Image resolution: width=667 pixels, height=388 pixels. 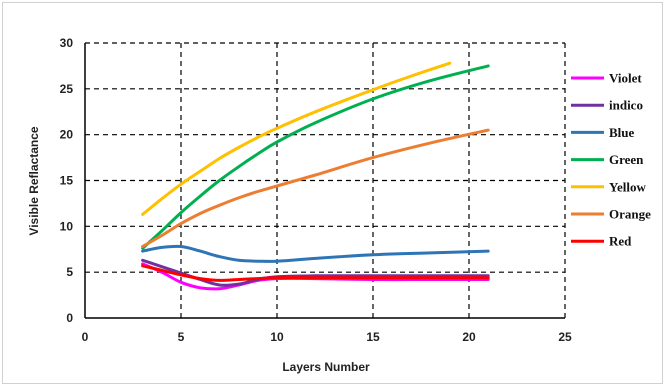 What do you see at coordinates (326, 367) in the screenshot?
I see `x-axis-title: Layers Number` at bounding box center [326, 367].